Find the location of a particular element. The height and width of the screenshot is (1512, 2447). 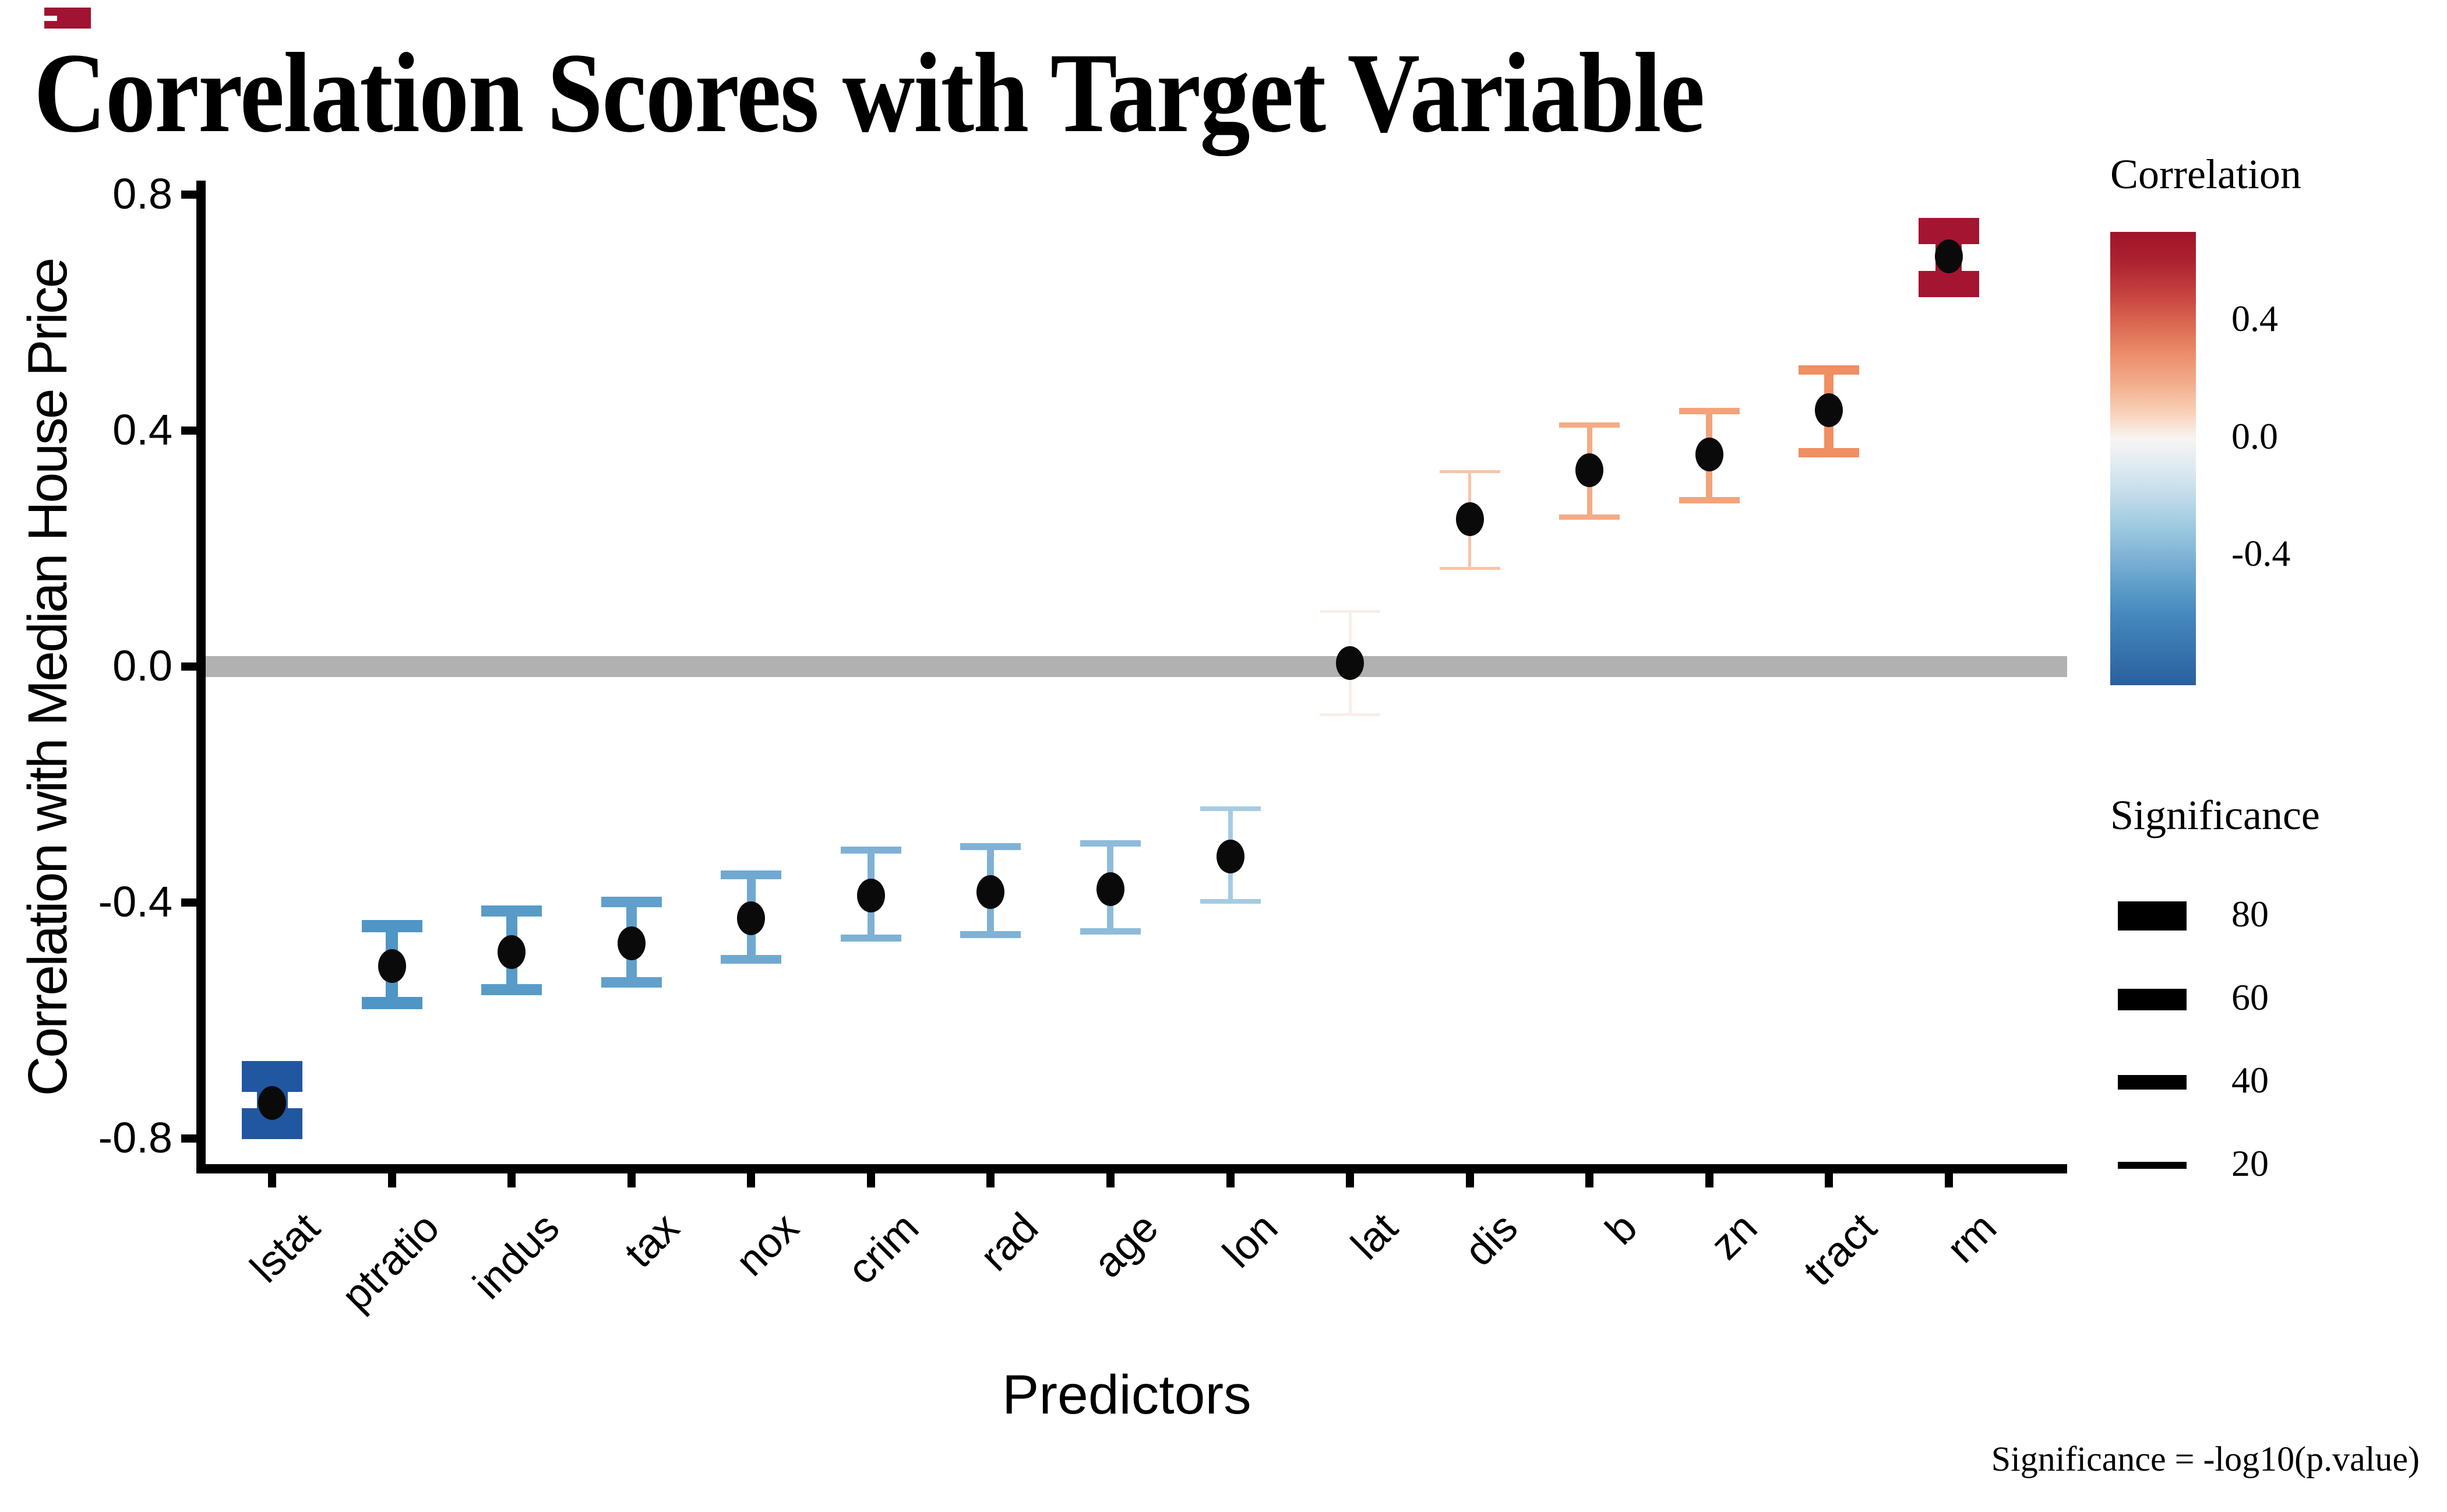

colorbar-label-0.0: 0.0 is located at coordinates (2254, 436).